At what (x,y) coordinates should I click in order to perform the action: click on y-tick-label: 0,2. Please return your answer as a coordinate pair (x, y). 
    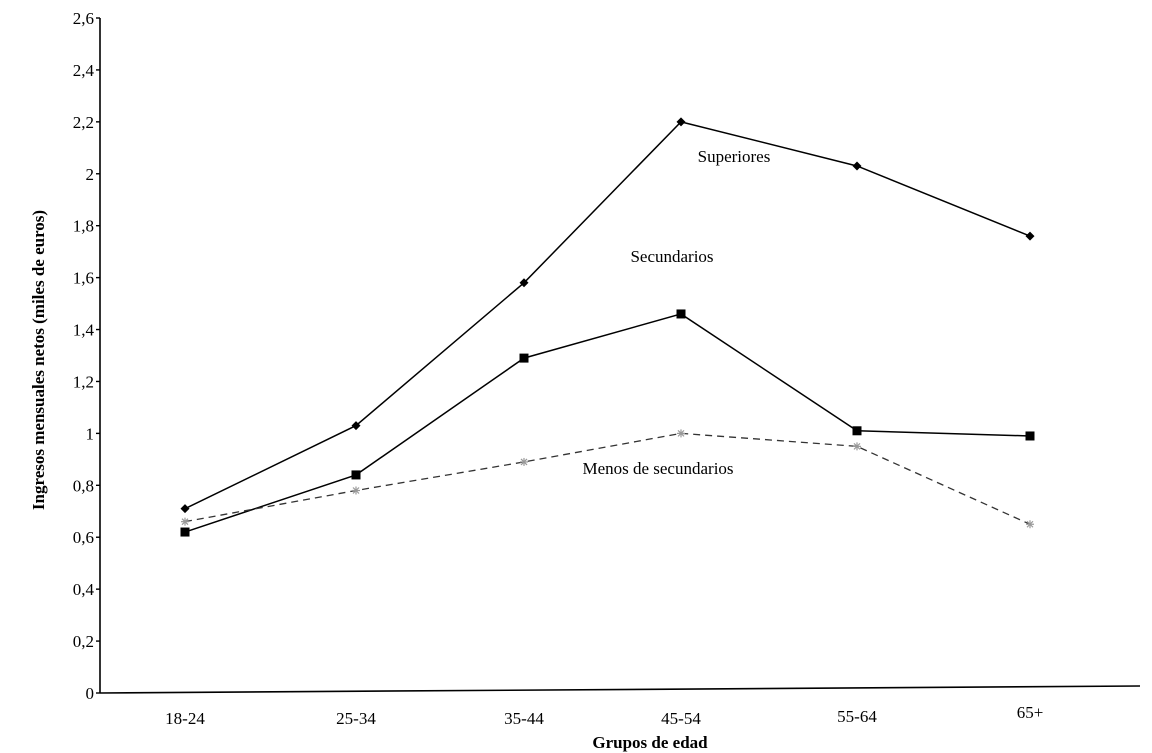
    Looking at the image, I should click on (83, 641).